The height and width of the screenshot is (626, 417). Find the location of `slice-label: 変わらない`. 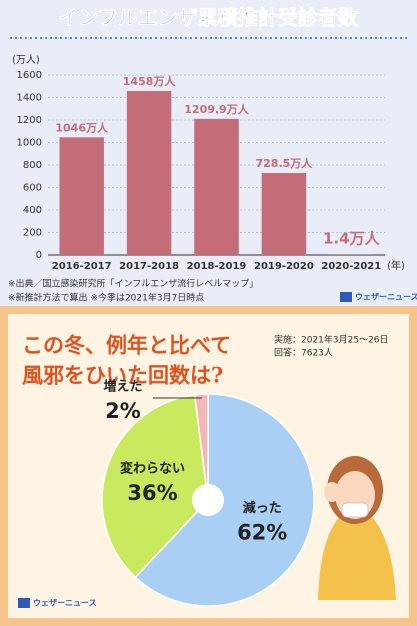

slice-label: 変わらない is located at coordinates (152, 468).